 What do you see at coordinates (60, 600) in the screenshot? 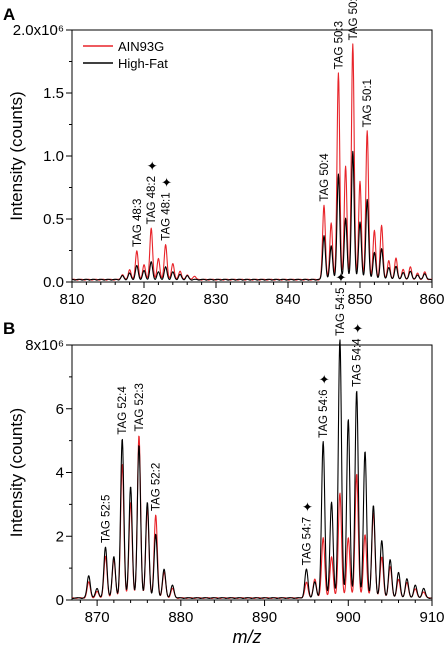
I see `y-tick-label: 0` at bounding box center [60, 600].